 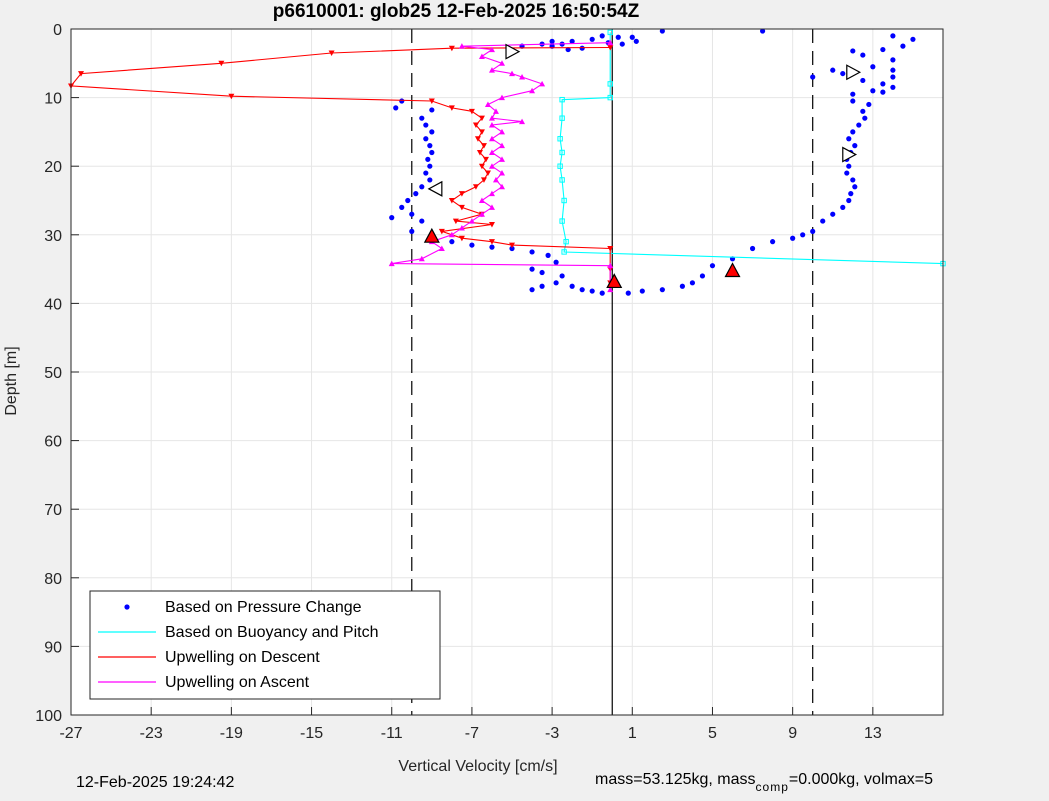 What do you see at coordinates (263, 607) in the screenshot?
I see `legend-label: Based on Pressure Change` at bounding box center [263, 607].